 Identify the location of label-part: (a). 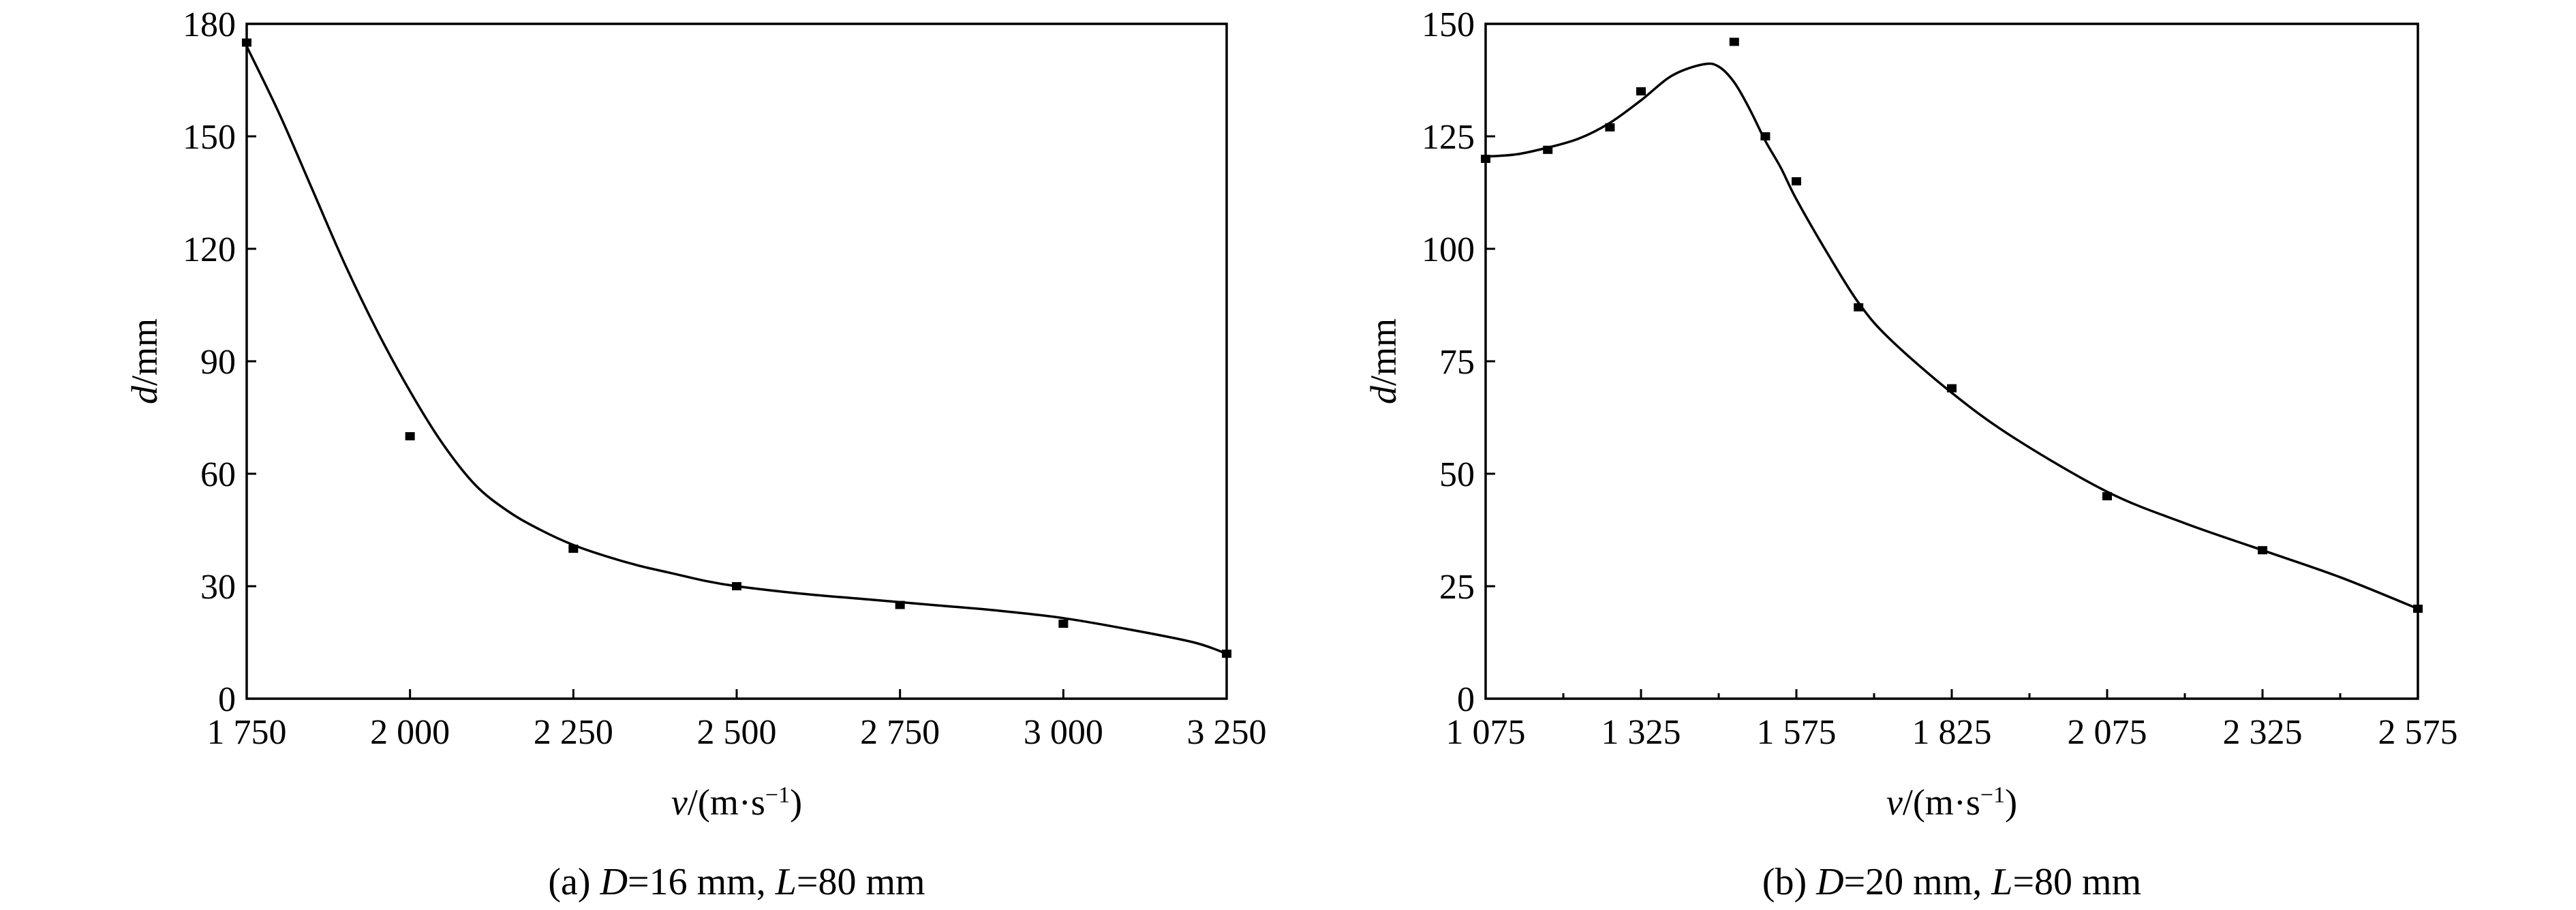
(574, 882).